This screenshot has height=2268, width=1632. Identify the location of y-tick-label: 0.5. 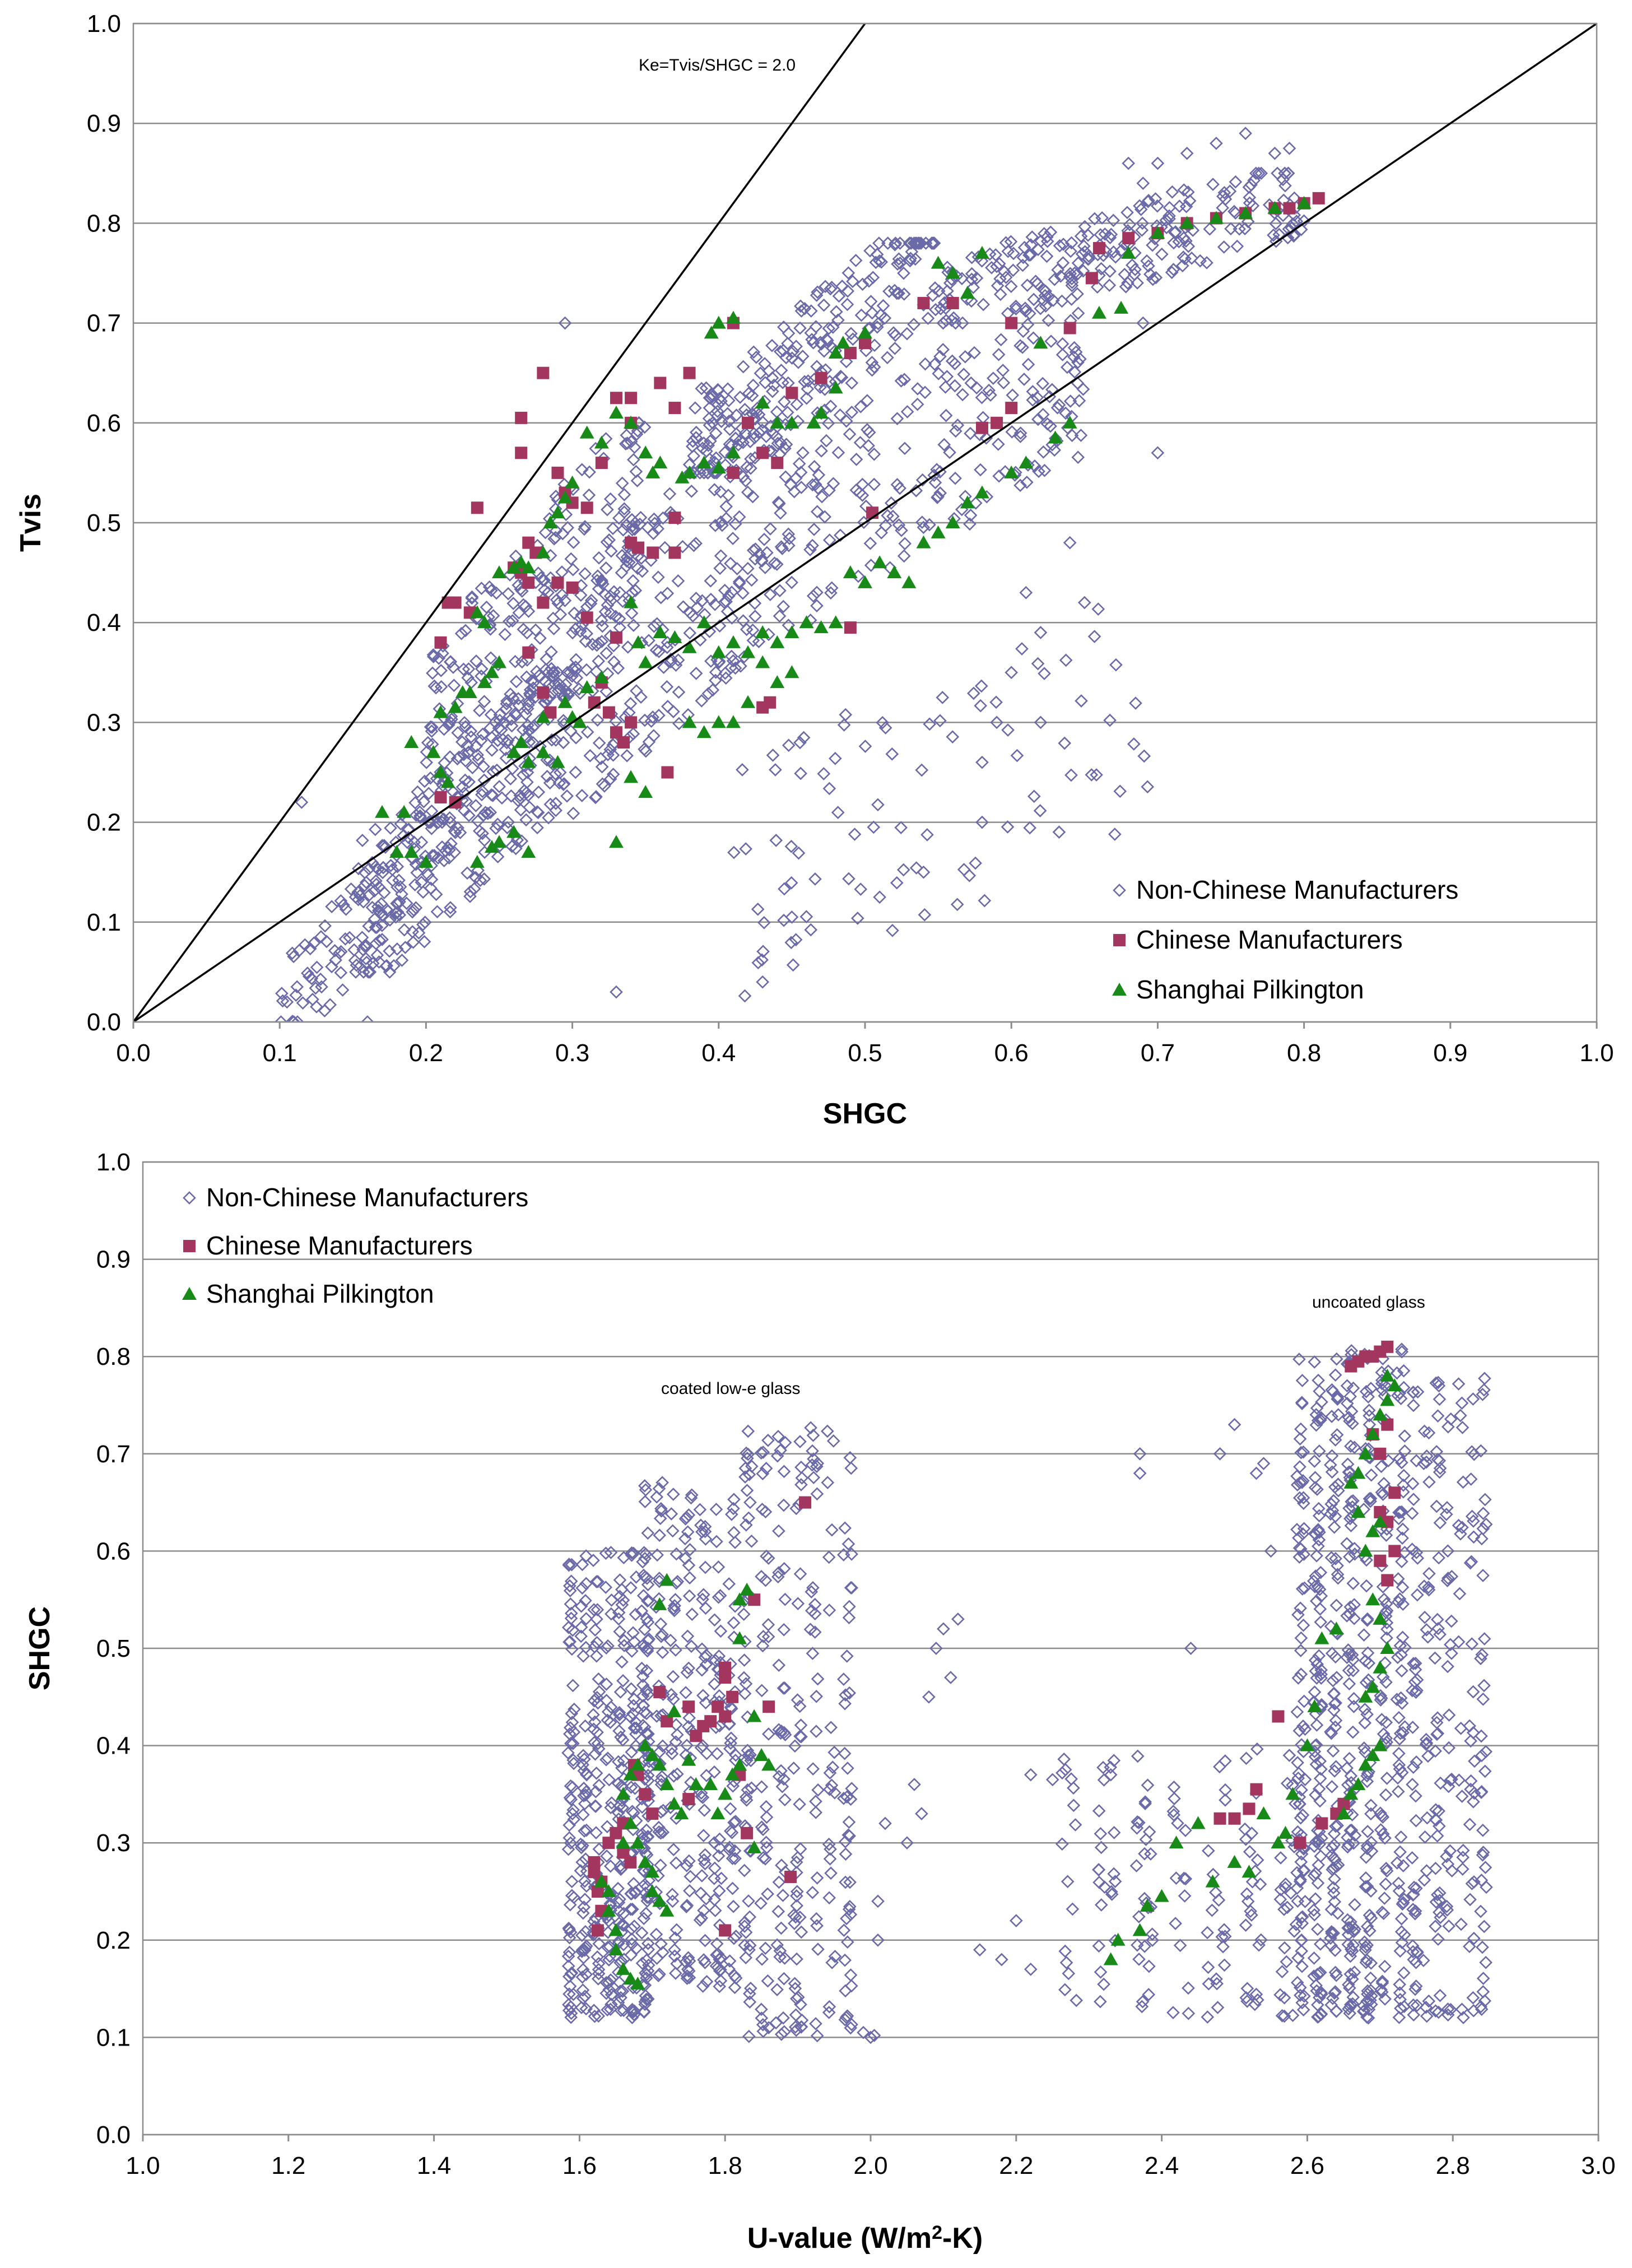
(104, 523).